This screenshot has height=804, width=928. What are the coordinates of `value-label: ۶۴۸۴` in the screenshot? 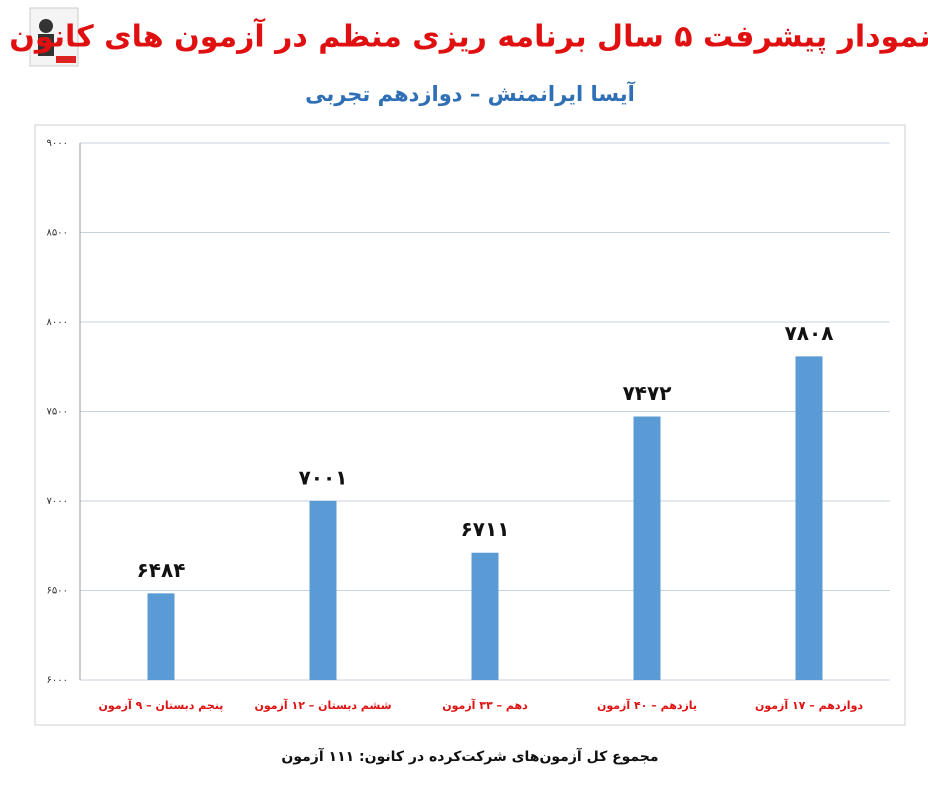 It's located at (161, 570).